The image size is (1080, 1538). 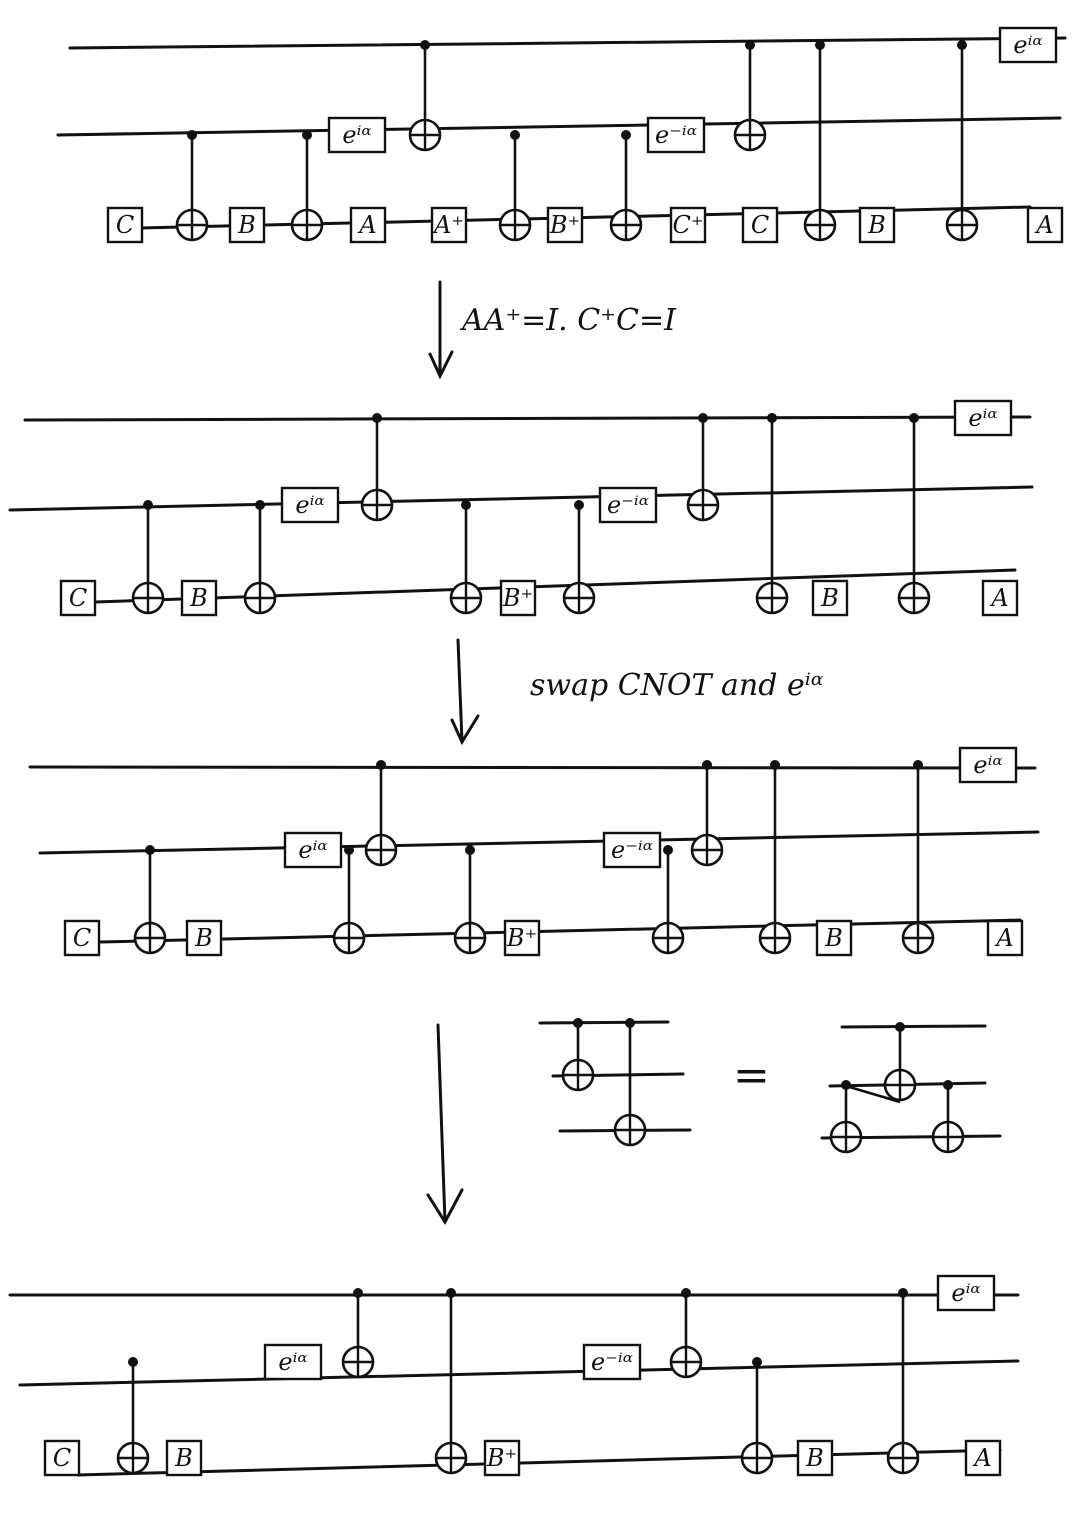 I want to click on circuit-4-gate-5: B, so click(x=815, y=1458).